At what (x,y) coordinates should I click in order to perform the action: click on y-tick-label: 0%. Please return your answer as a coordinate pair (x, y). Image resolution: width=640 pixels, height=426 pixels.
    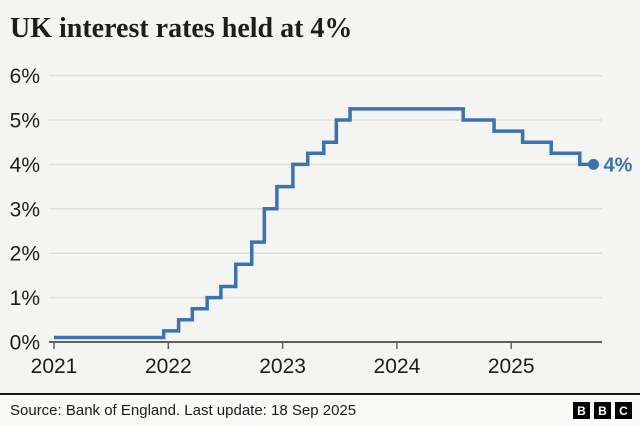
    Looking at the image, I should click on (25, 343).